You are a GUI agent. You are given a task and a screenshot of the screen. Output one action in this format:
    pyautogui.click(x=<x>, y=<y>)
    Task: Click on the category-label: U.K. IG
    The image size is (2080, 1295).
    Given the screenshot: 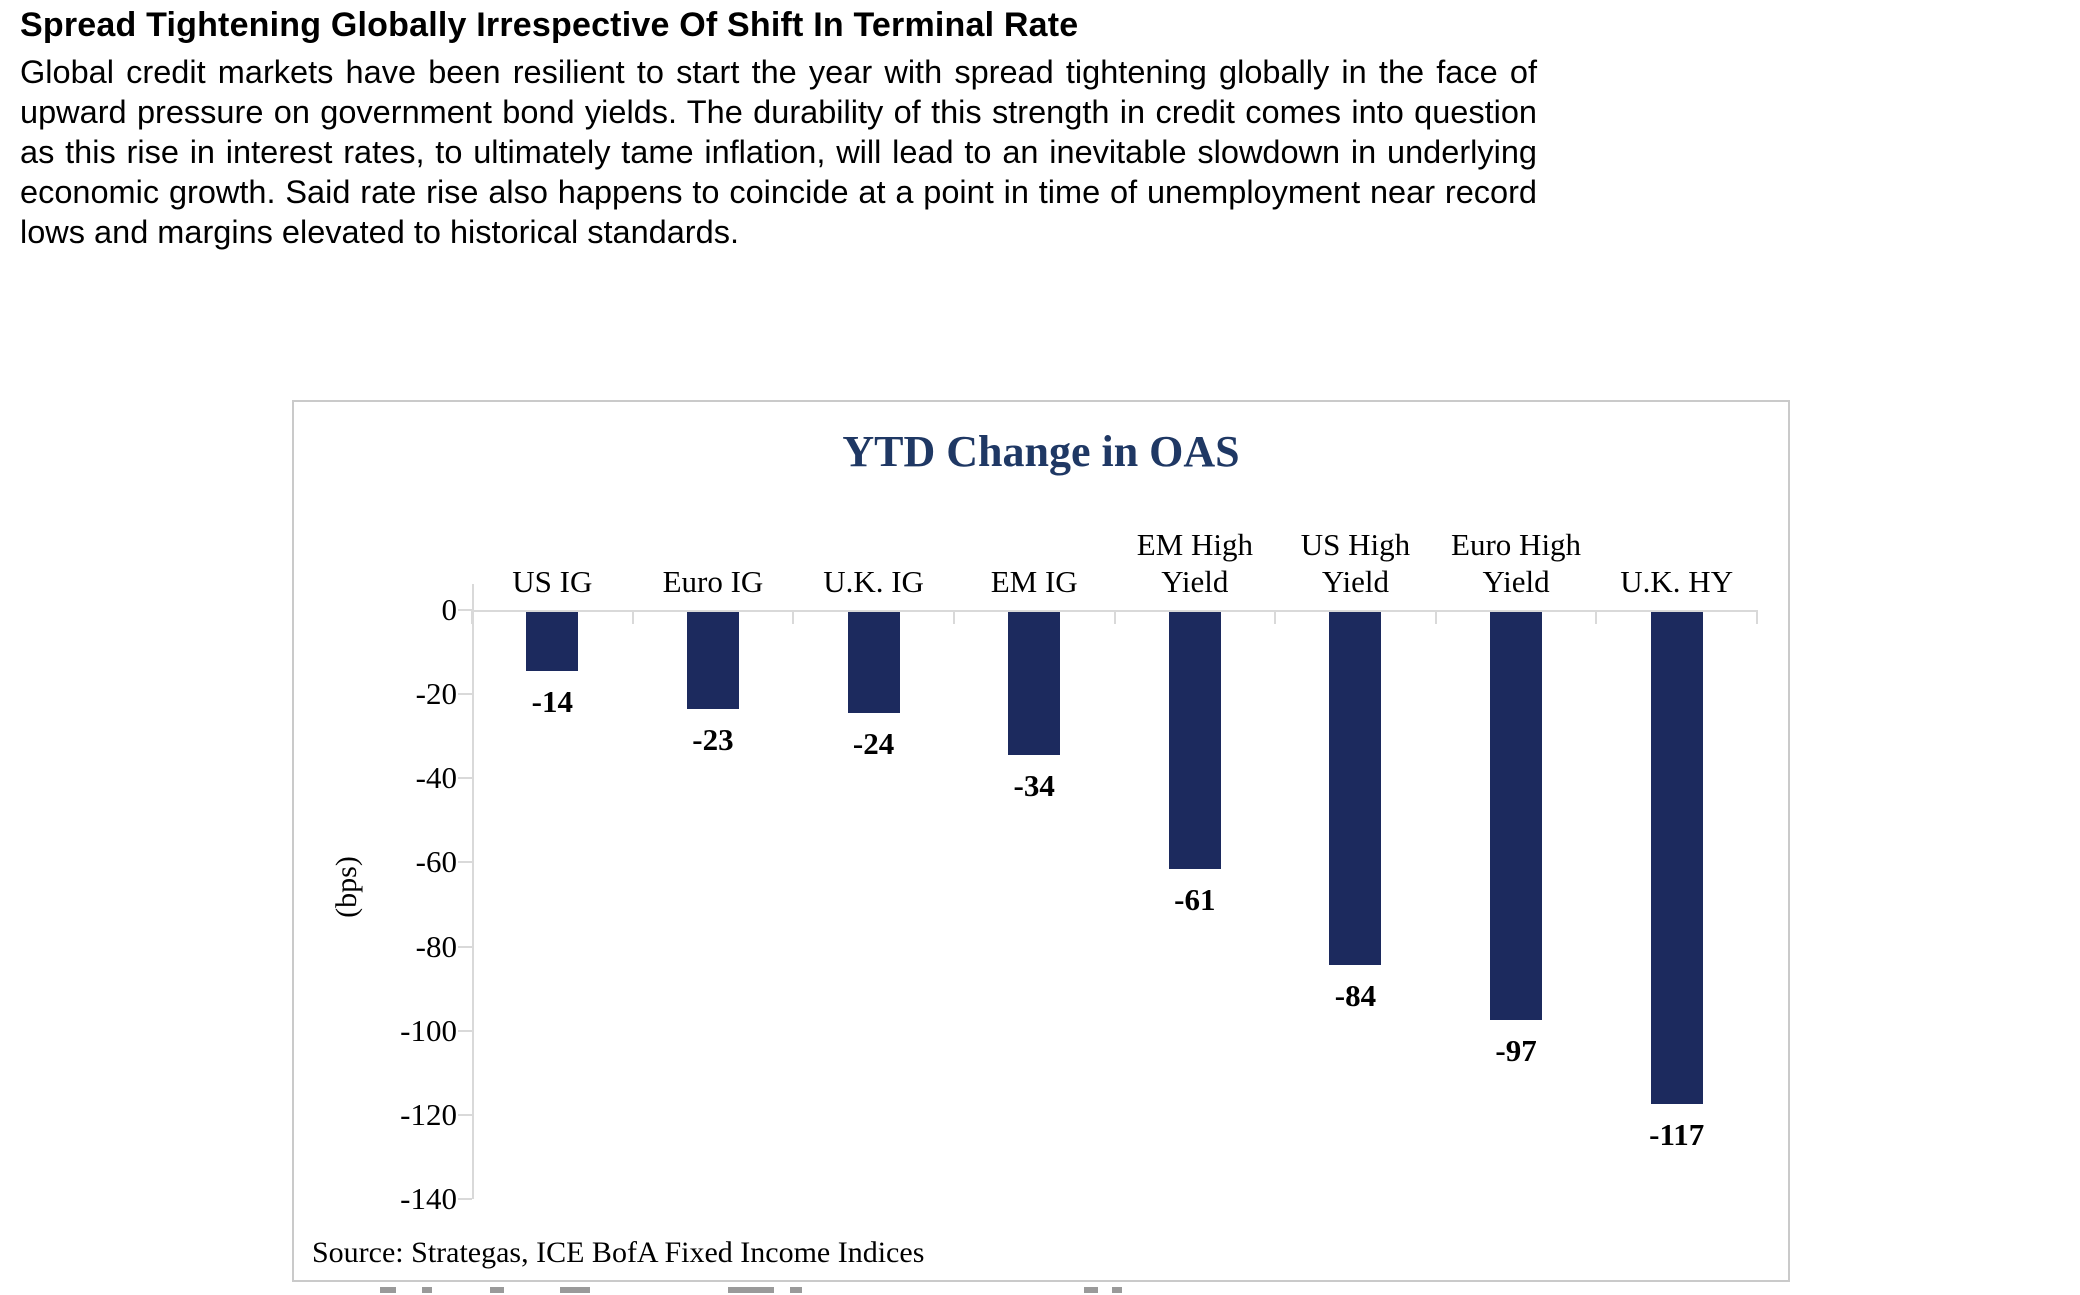 What is the action you would take?
    pyautogui.click(x=873, y=581)
    